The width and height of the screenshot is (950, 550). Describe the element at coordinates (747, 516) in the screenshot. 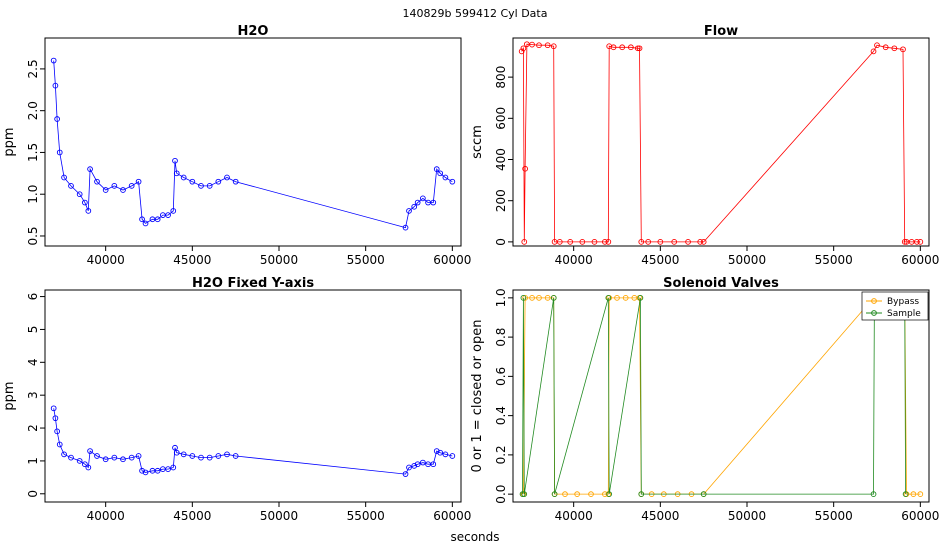

I see `solenoid-xtick-label: 50000` at that location.